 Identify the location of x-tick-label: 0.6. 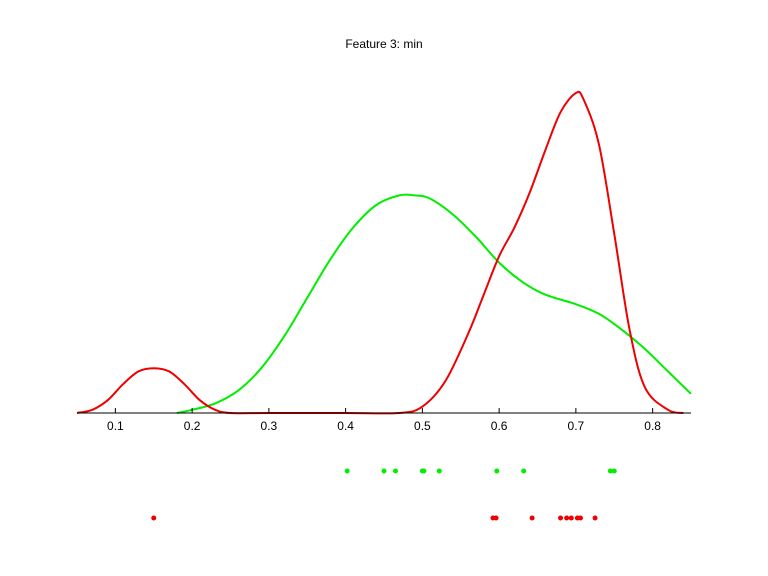
(499, 426).